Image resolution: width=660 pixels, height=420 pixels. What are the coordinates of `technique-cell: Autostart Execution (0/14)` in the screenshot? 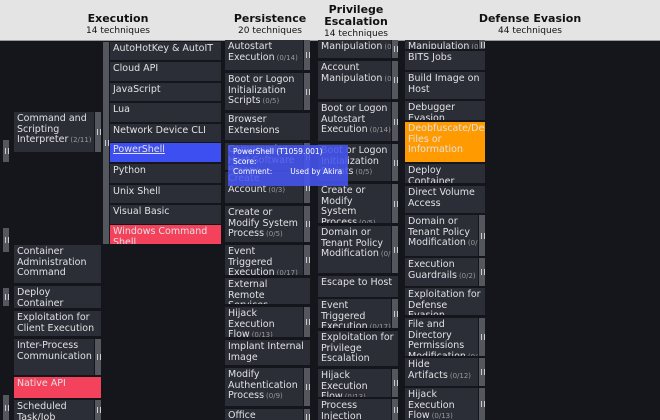 It's located at (264, 55).